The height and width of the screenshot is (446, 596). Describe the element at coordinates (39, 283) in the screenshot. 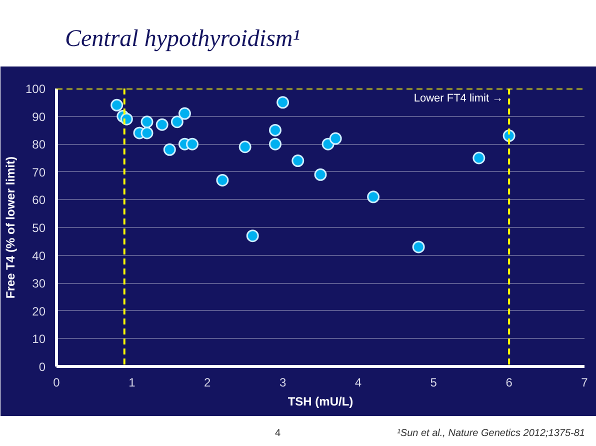

I see `y-tick-label: 30` at that location.